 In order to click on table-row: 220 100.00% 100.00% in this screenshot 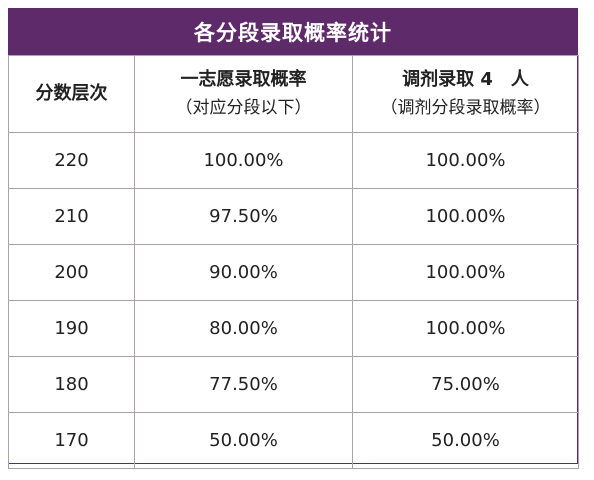, I will do `click(293, 160)`.